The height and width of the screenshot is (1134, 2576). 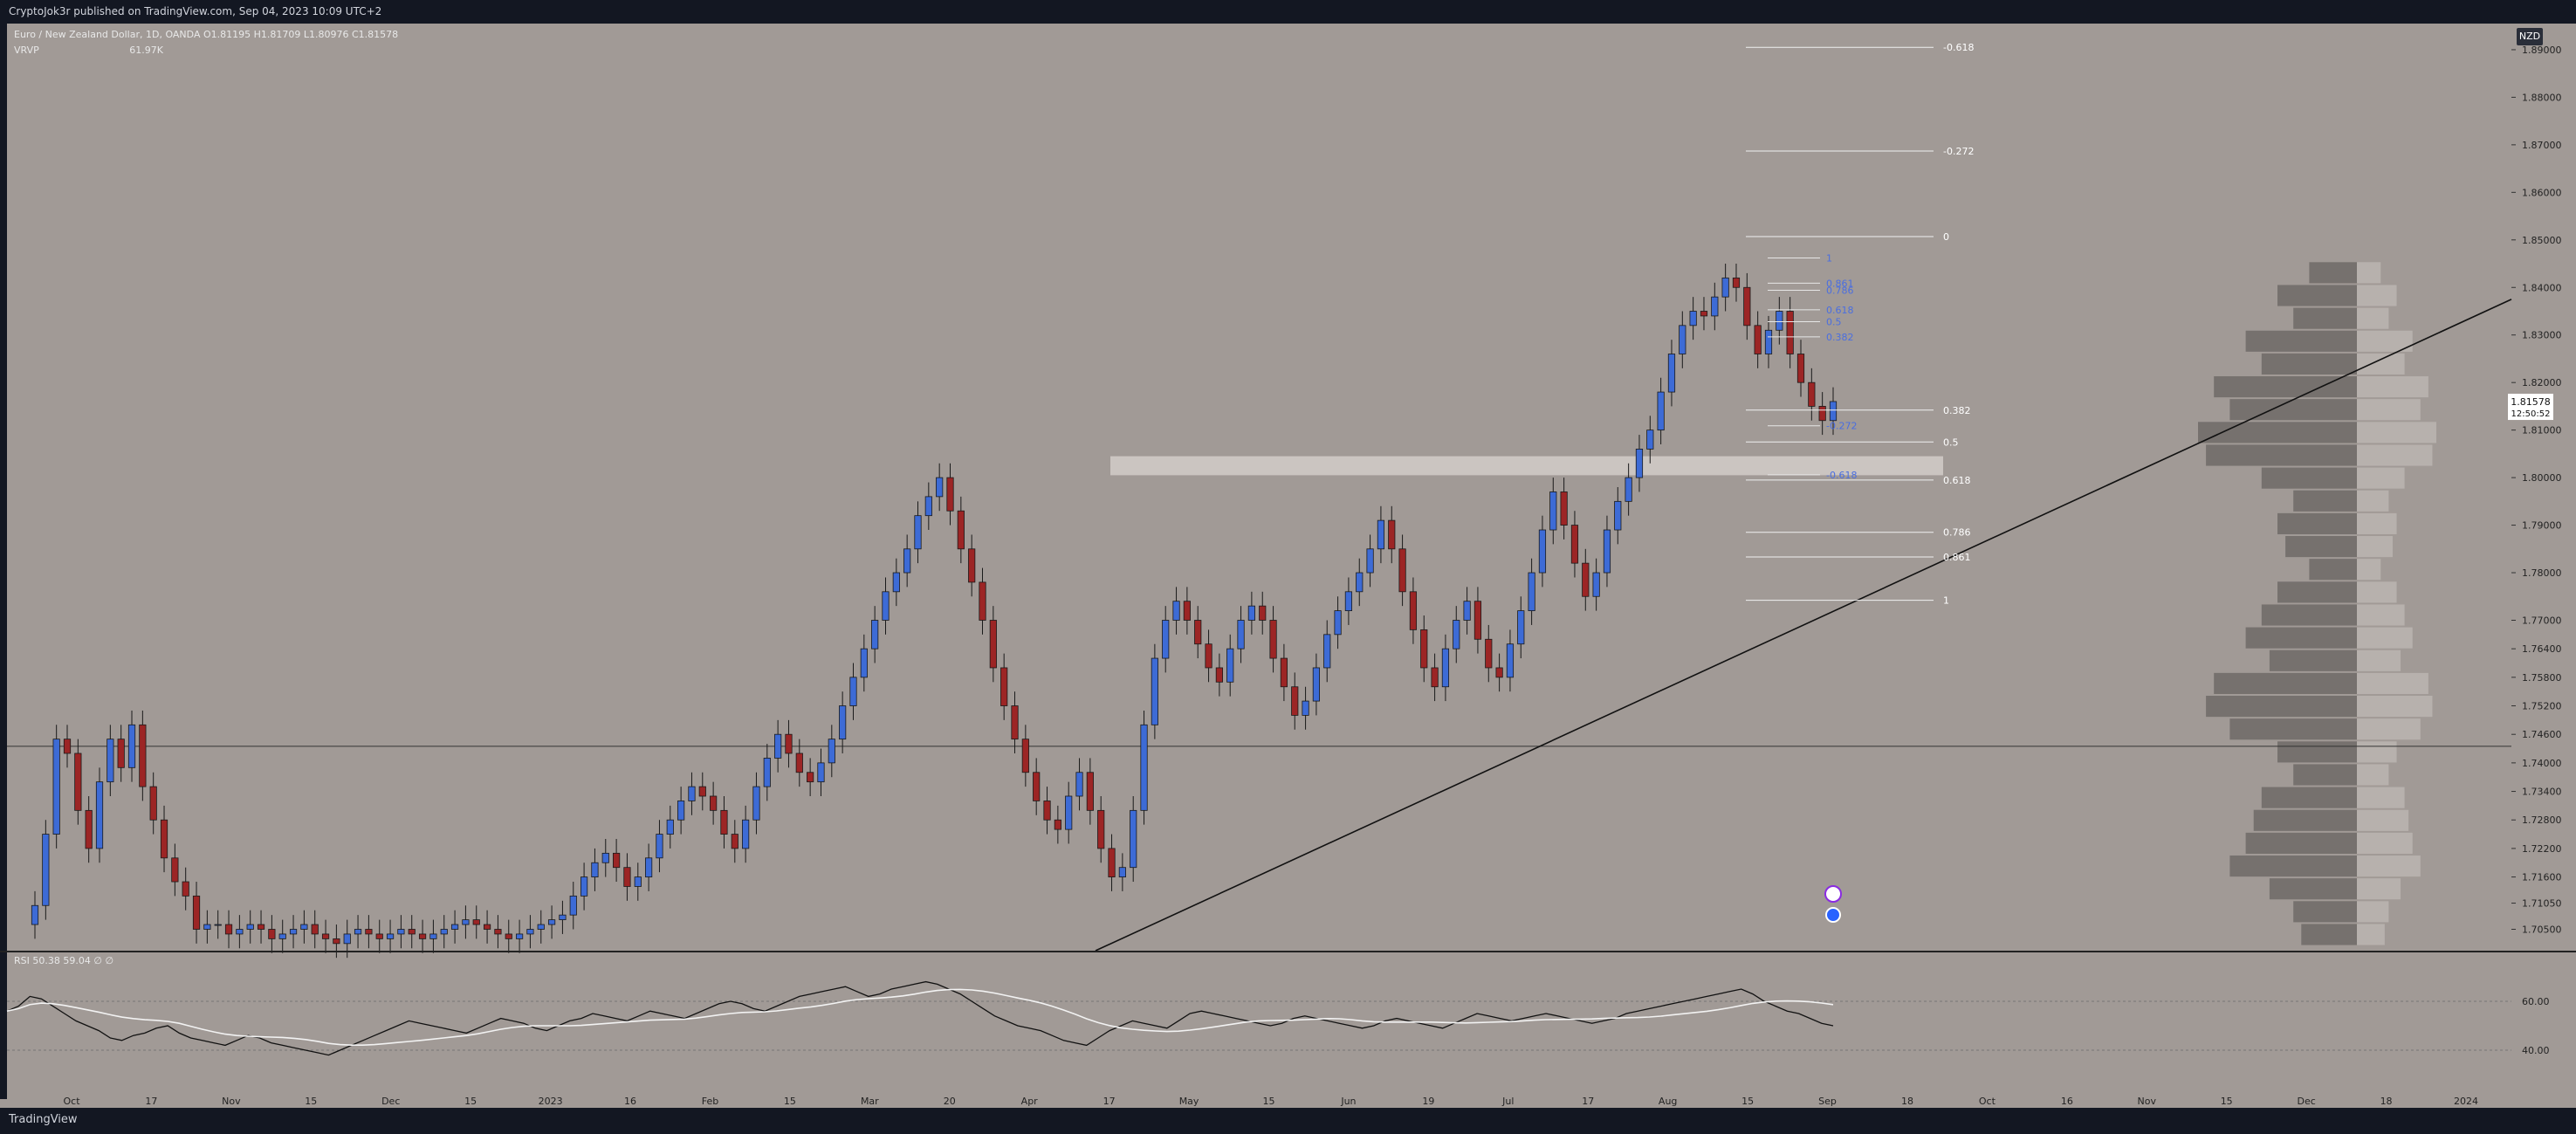 What do you see at coordinates (44, 1119) in the screenshot?
I see `tradingview-logo: TradingView` at bounding box center [44, 1119].